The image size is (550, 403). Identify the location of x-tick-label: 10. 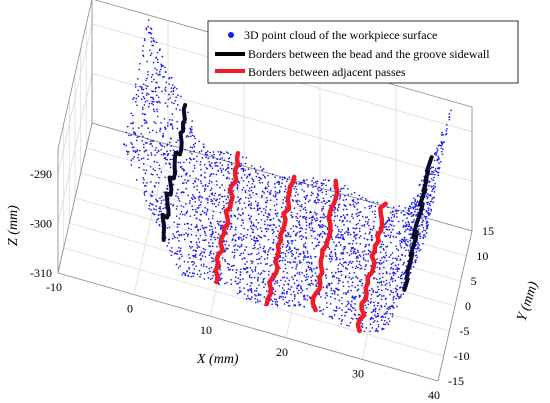
(206, 330).